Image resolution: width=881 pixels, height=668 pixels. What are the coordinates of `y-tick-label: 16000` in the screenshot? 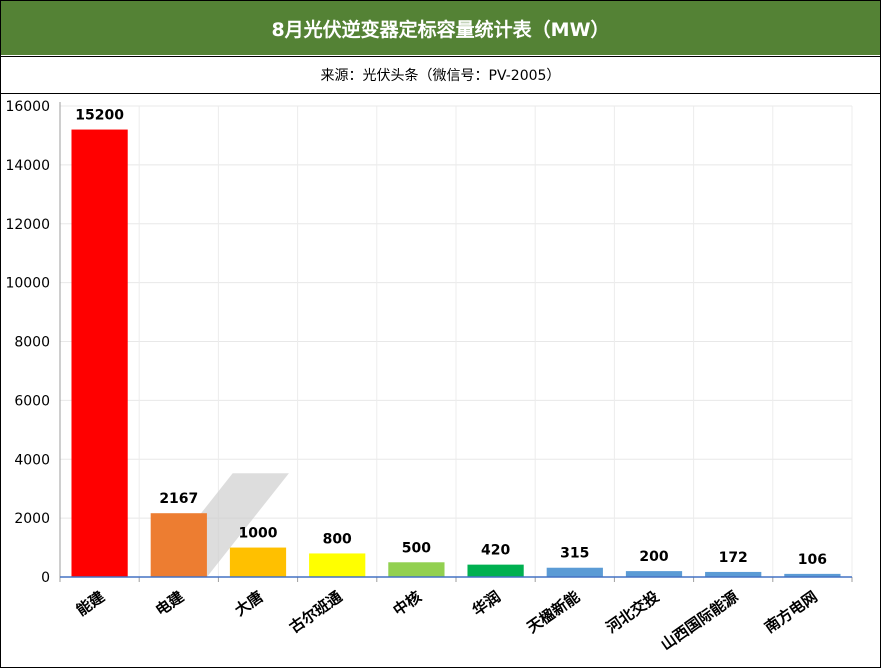 It's located at (27, 107).